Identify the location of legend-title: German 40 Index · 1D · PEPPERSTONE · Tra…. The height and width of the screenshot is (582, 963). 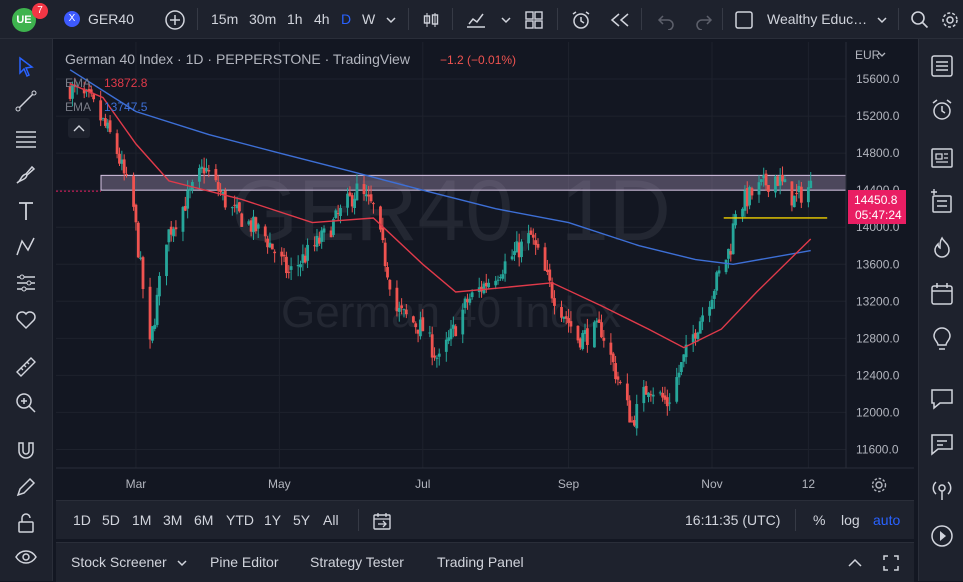
(238, 59).